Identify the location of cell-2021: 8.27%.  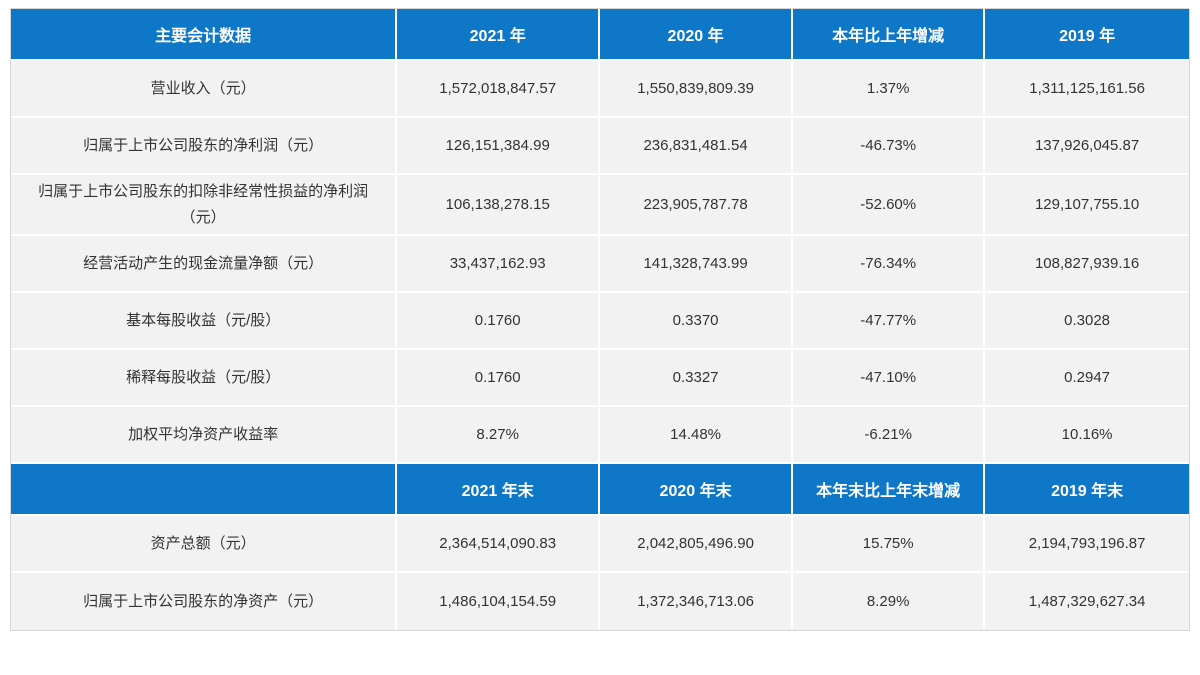
(498, 435).